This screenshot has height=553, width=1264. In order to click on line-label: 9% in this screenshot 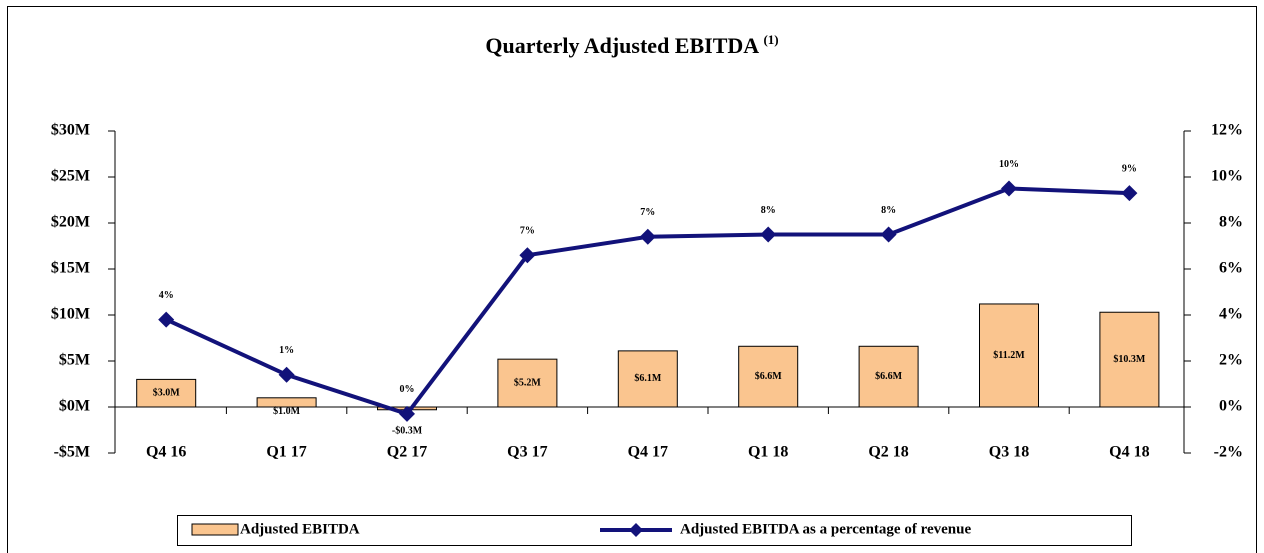, I will do `click(1129, 168)`.